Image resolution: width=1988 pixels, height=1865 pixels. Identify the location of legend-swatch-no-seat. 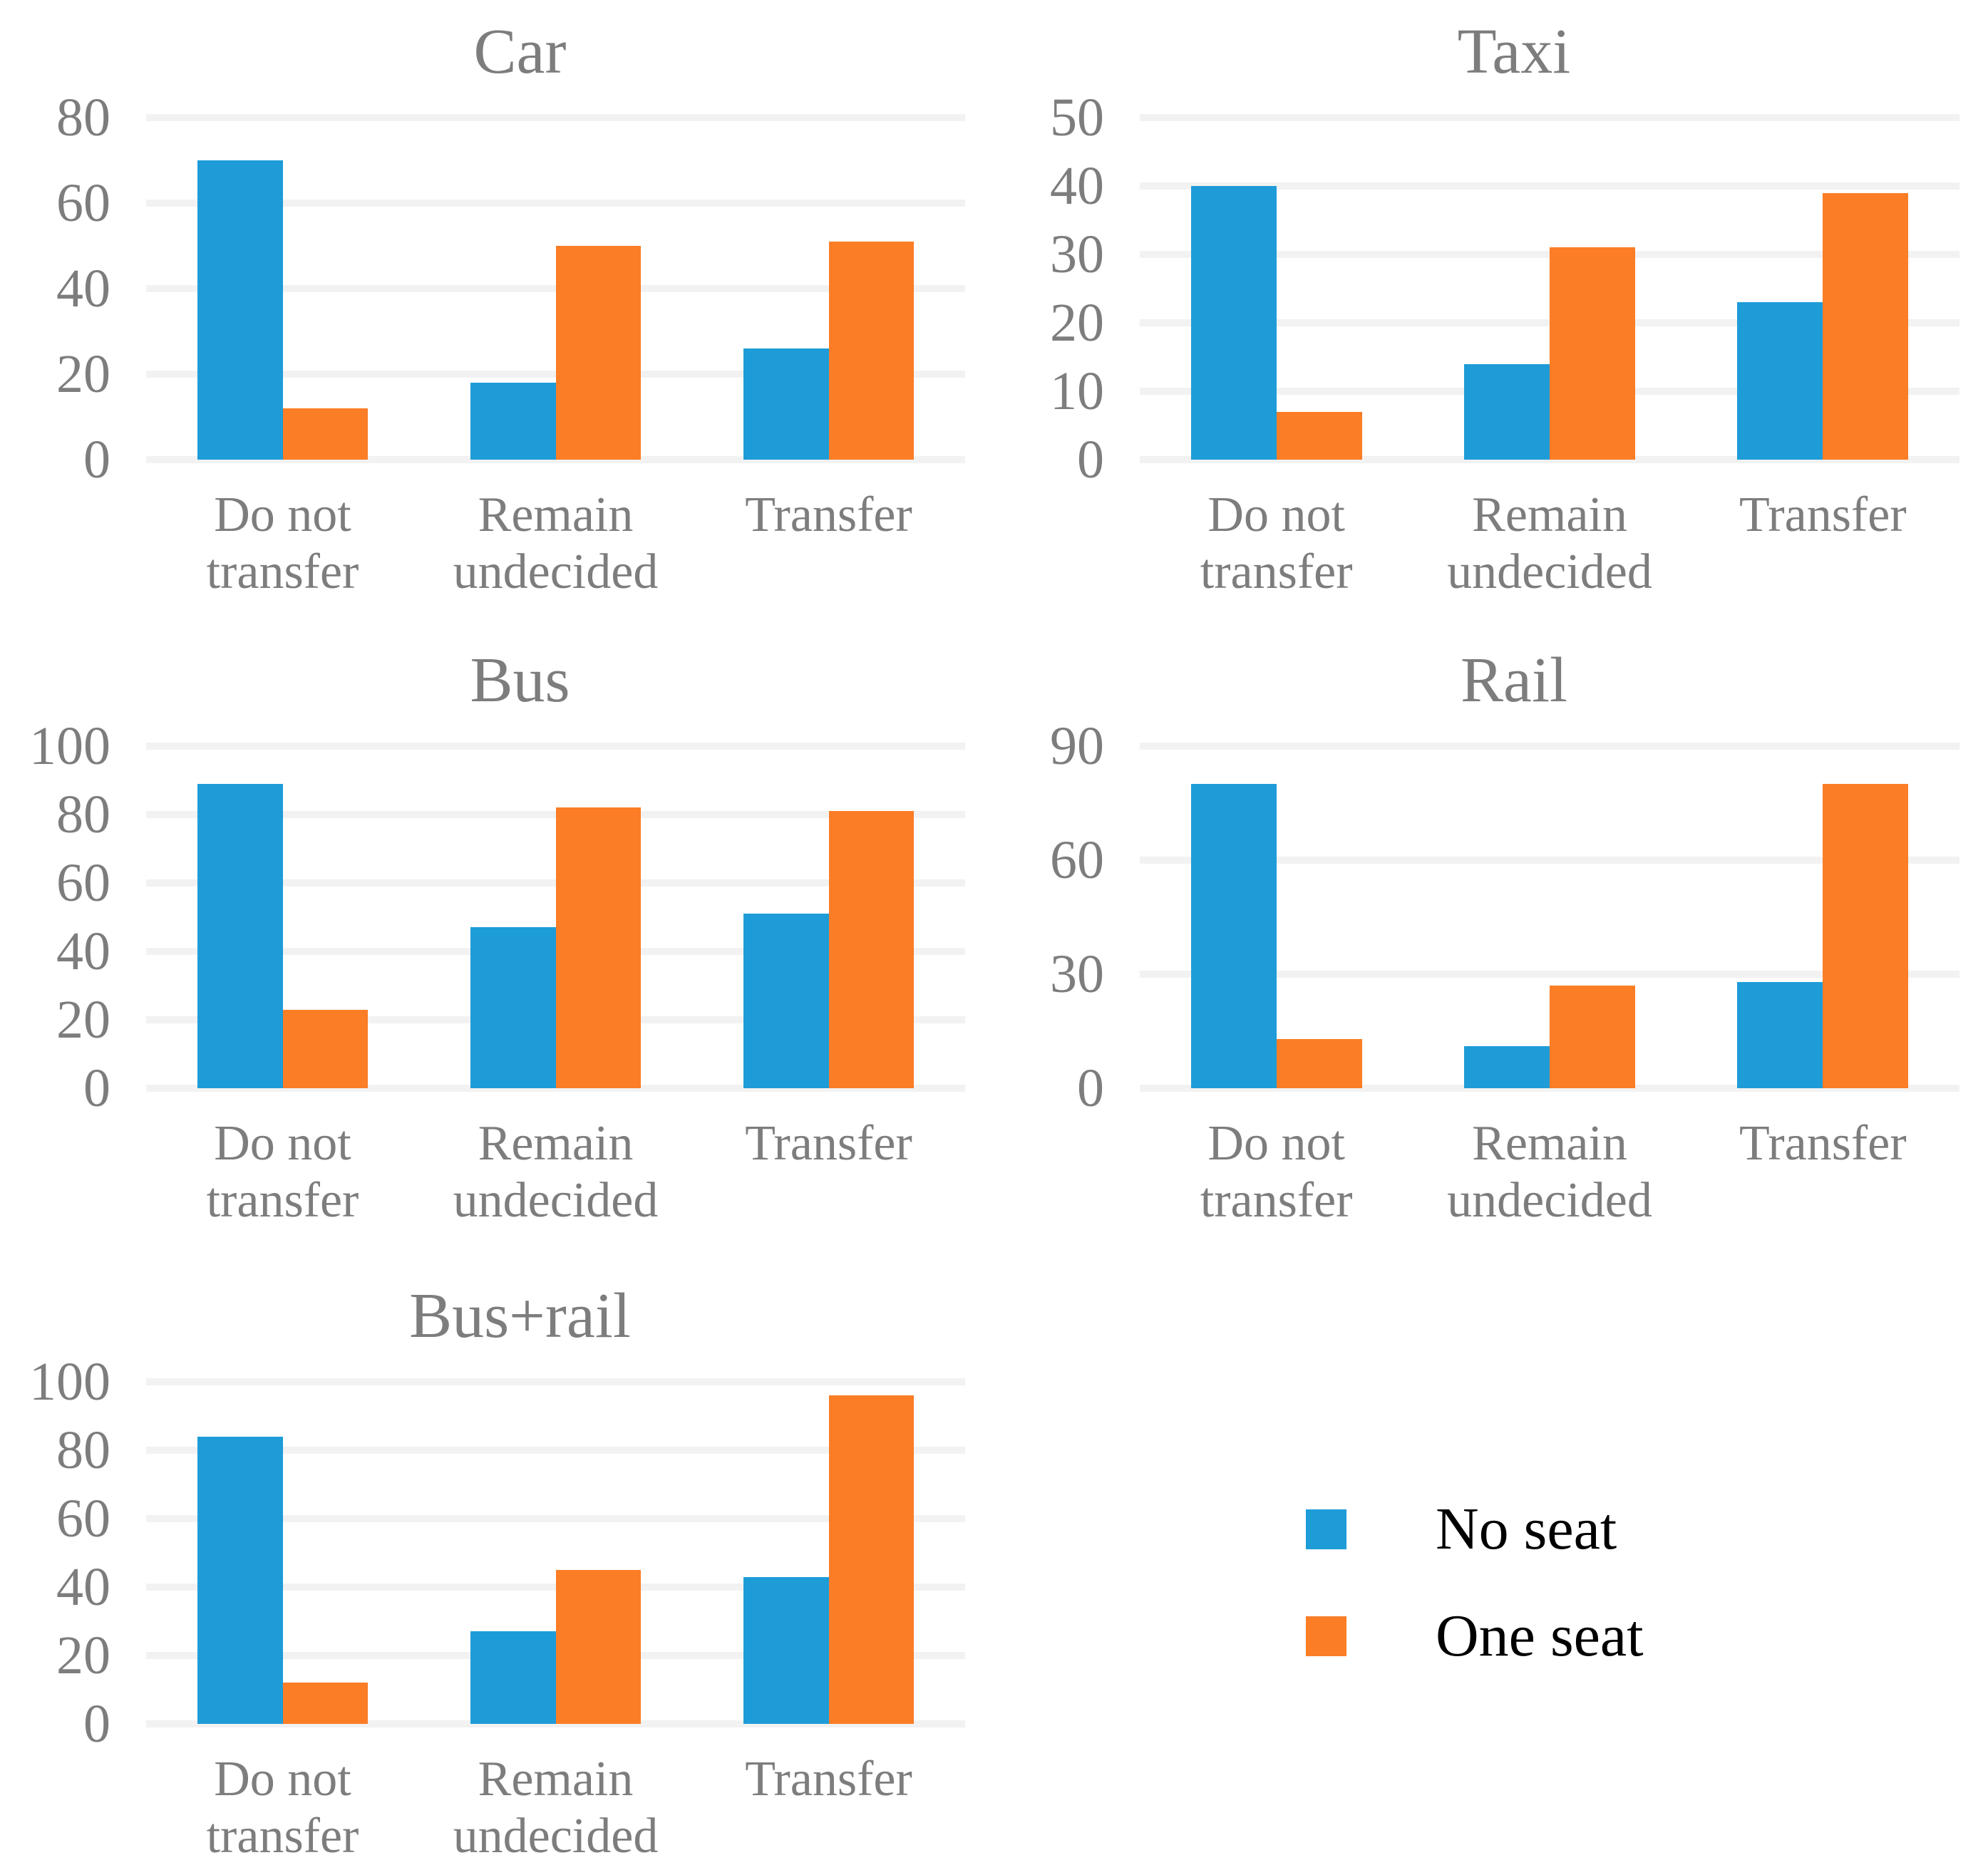
(1326, 1529).